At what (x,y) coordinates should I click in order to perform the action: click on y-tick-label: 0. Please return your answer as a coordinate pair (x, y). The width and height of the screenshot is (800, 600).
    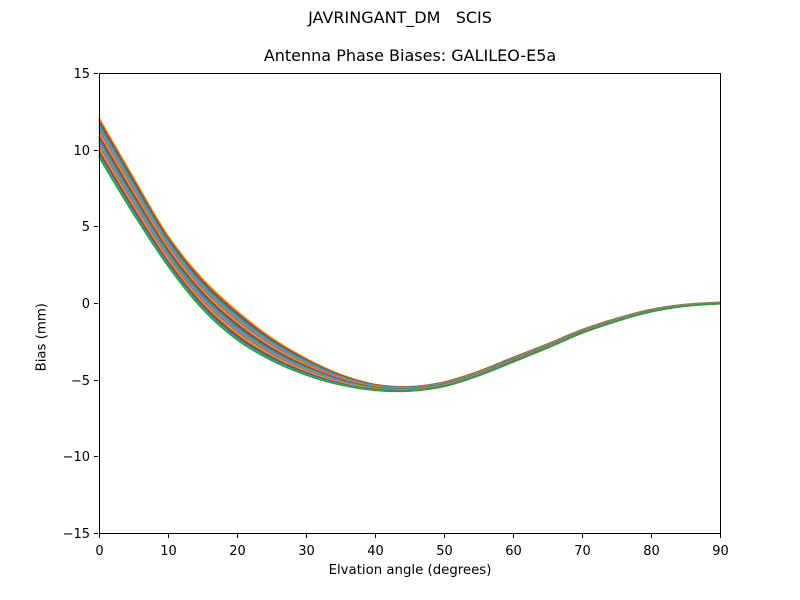
    Looking at the image, I should click on (86, 304).